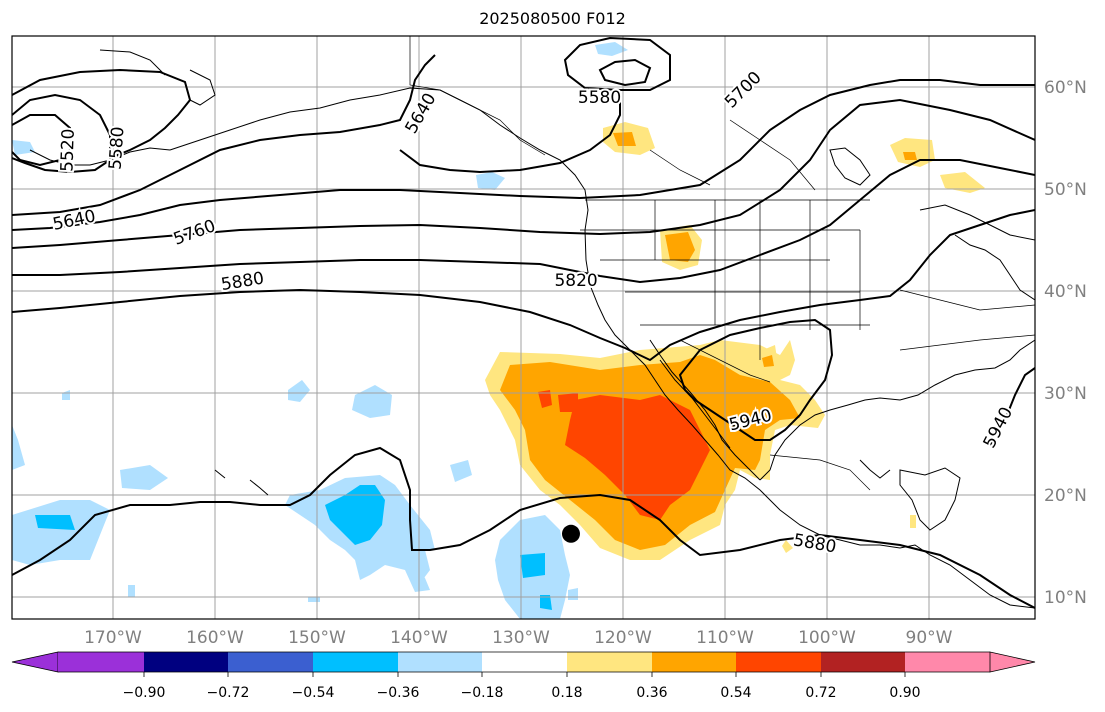 This screenshot has width=1105, height=712. What do you see at coordinates (929, 638) in the screenshot?
I see `lon-label: 90°W` at bounding box center [929, 638].